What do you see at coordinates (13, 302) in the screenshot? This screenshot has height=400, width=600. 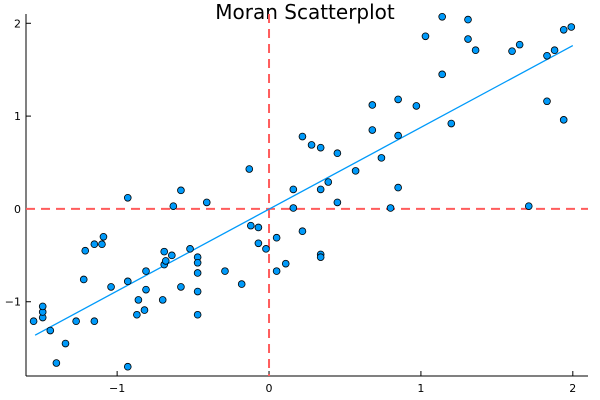 I see `y-tick-label: −1` at bounding box center [13, 302].